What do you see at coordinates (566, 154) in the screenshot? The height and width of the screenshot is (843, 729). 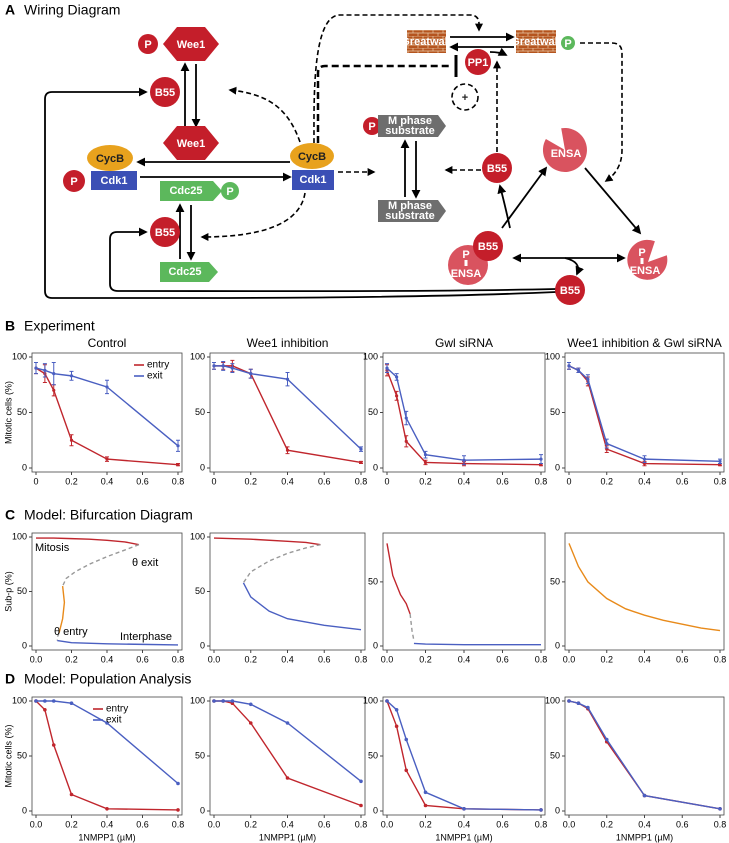 I see `label: ENSA` at bounding box center [566, 154].